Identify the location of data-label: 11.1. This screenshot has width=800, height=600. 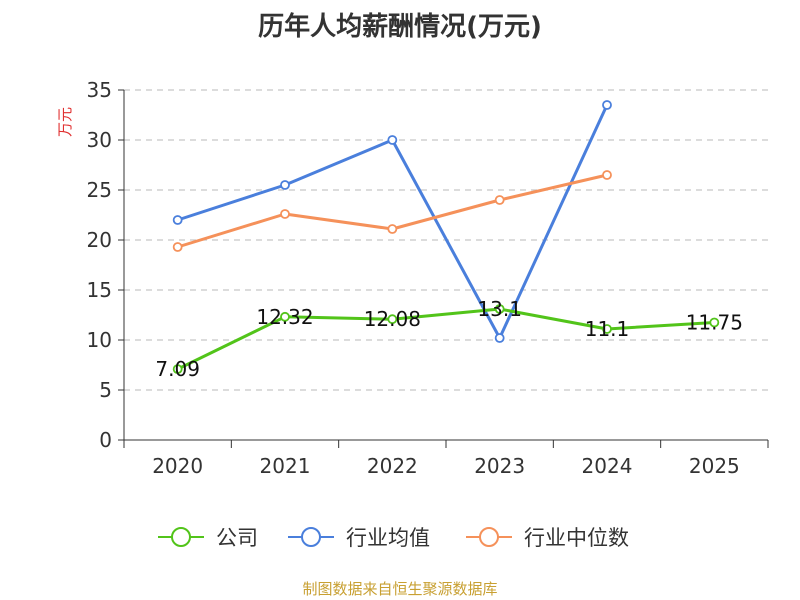
(607, 329).